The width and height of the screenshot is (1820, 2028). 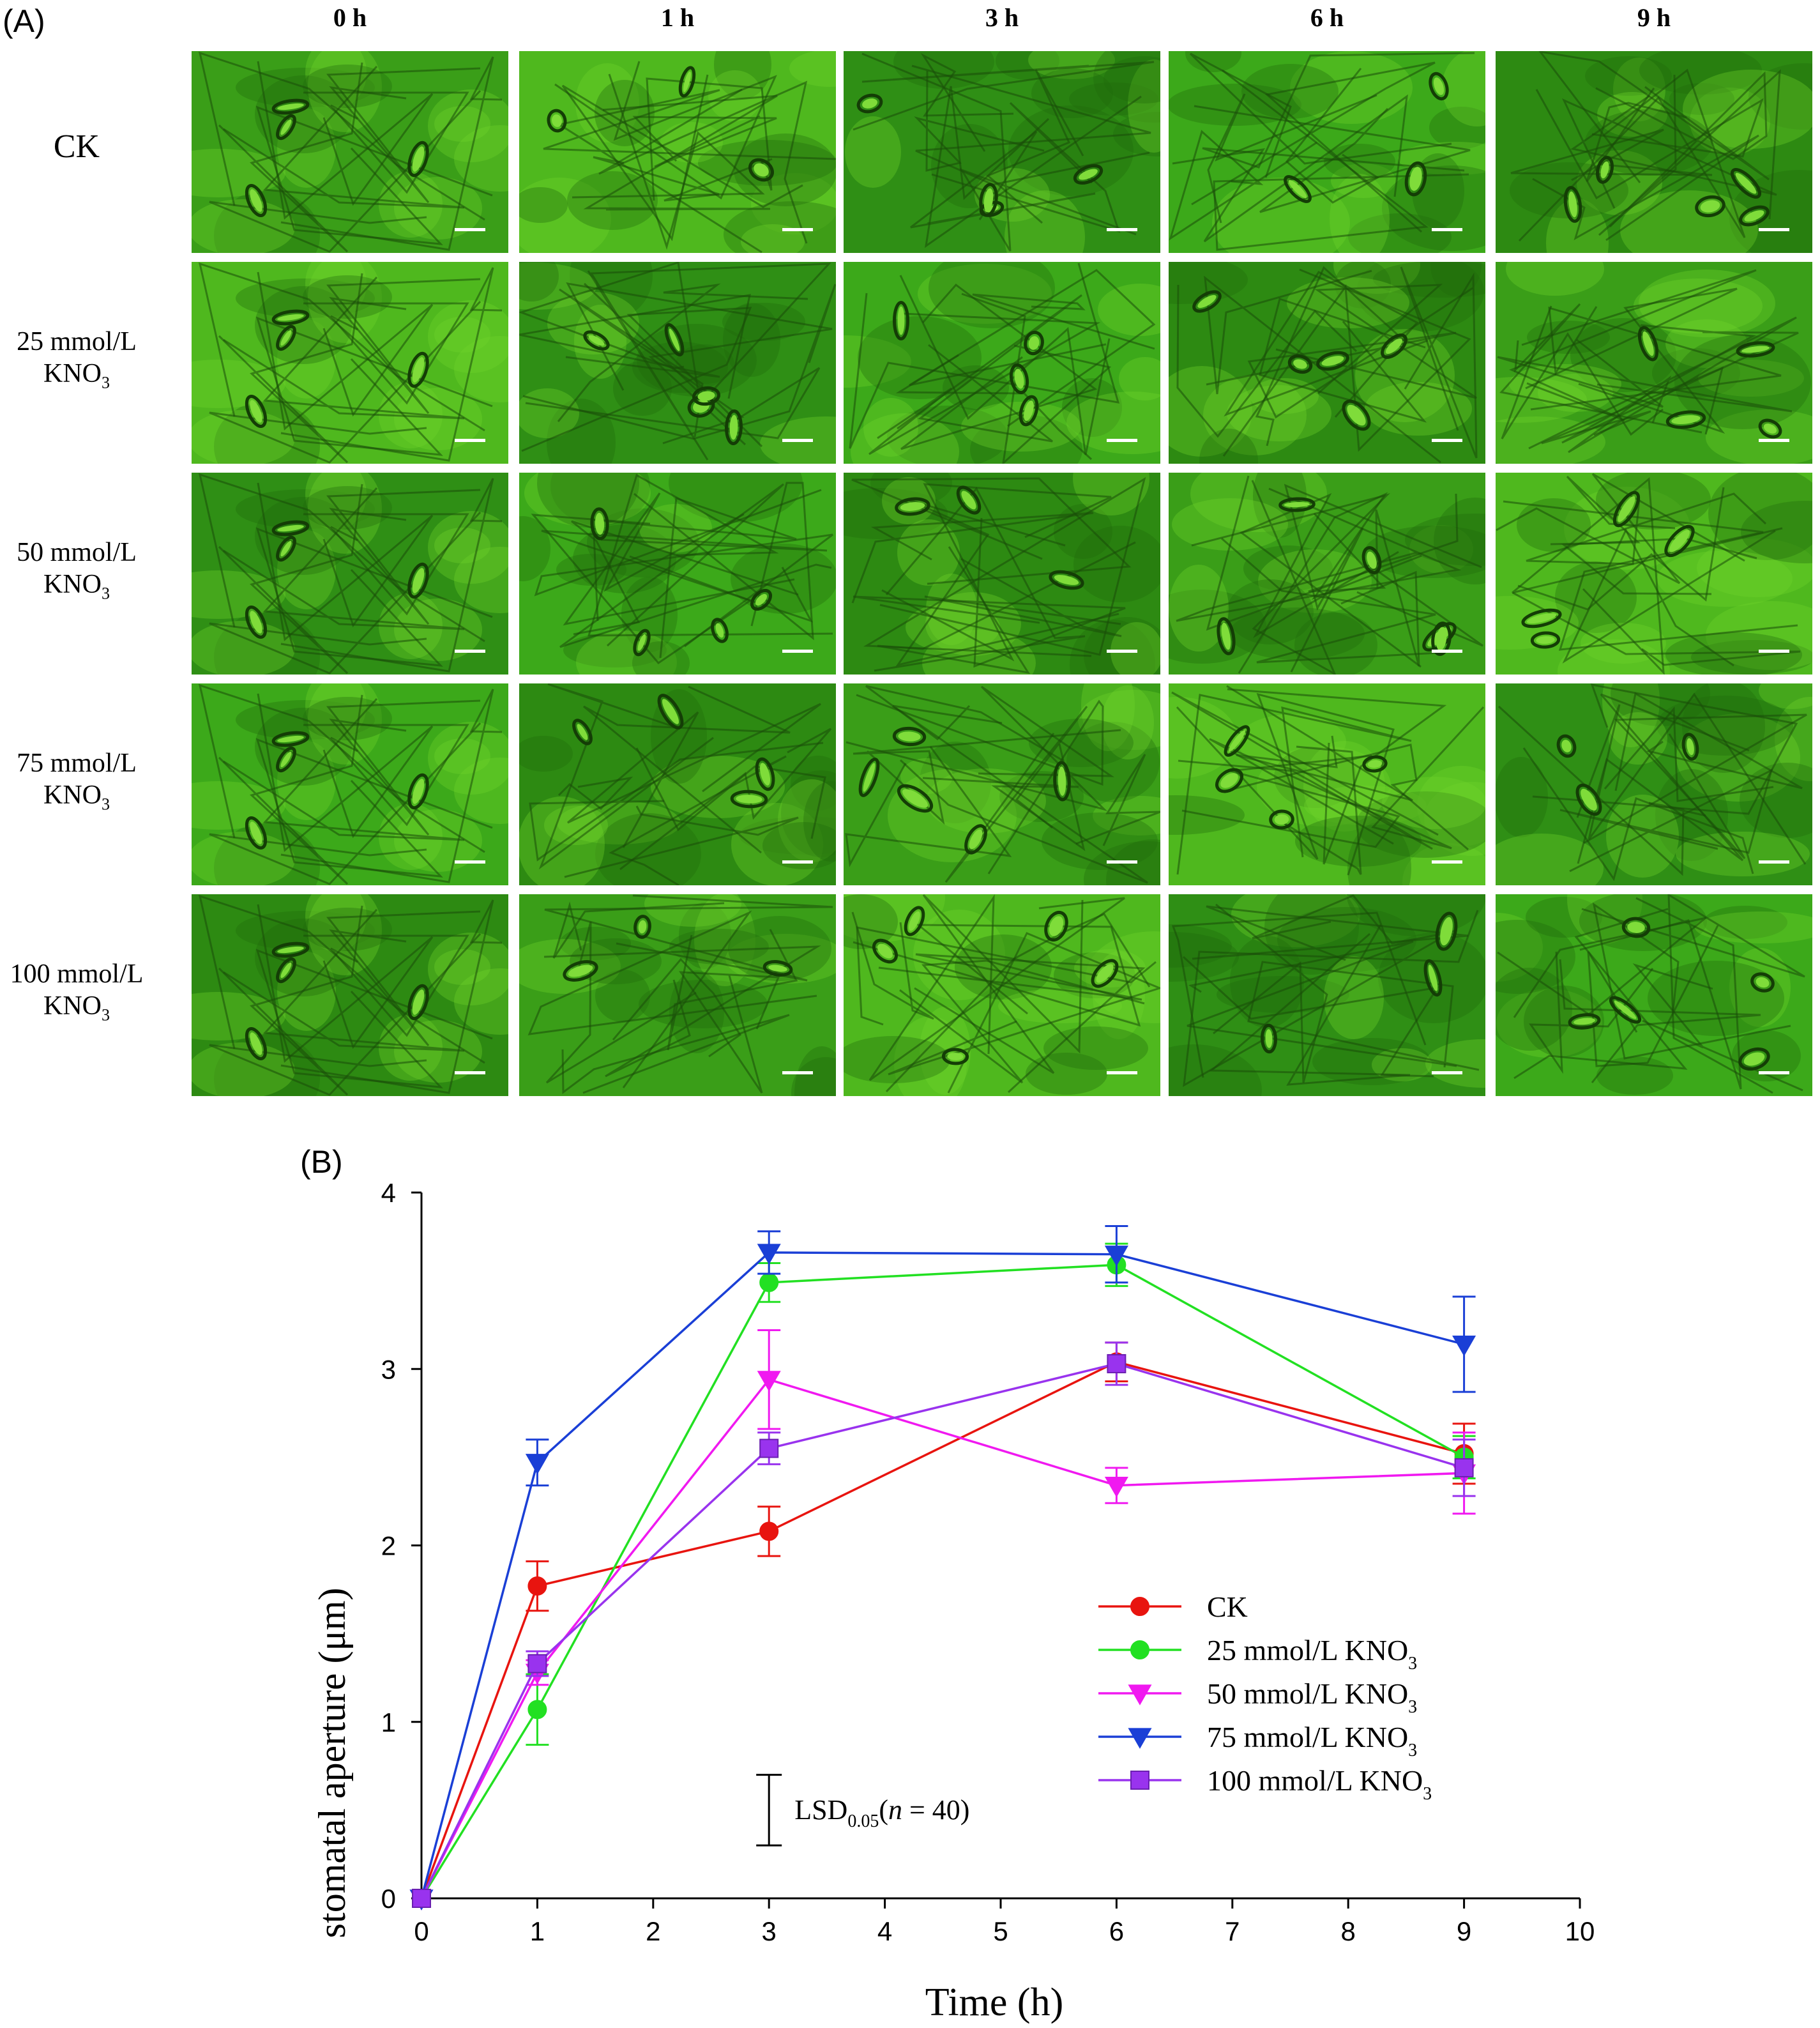 I want to click on x-tick-label: 2, so click(x=653, y=1931).